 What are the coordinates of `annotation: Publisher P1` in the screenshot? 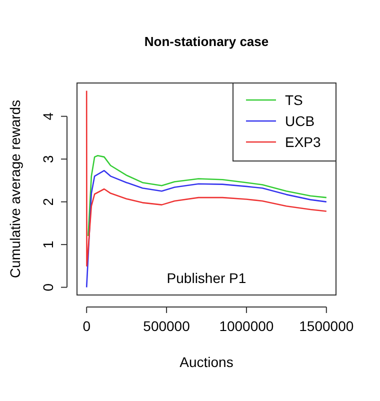 It's located at (206, 278).